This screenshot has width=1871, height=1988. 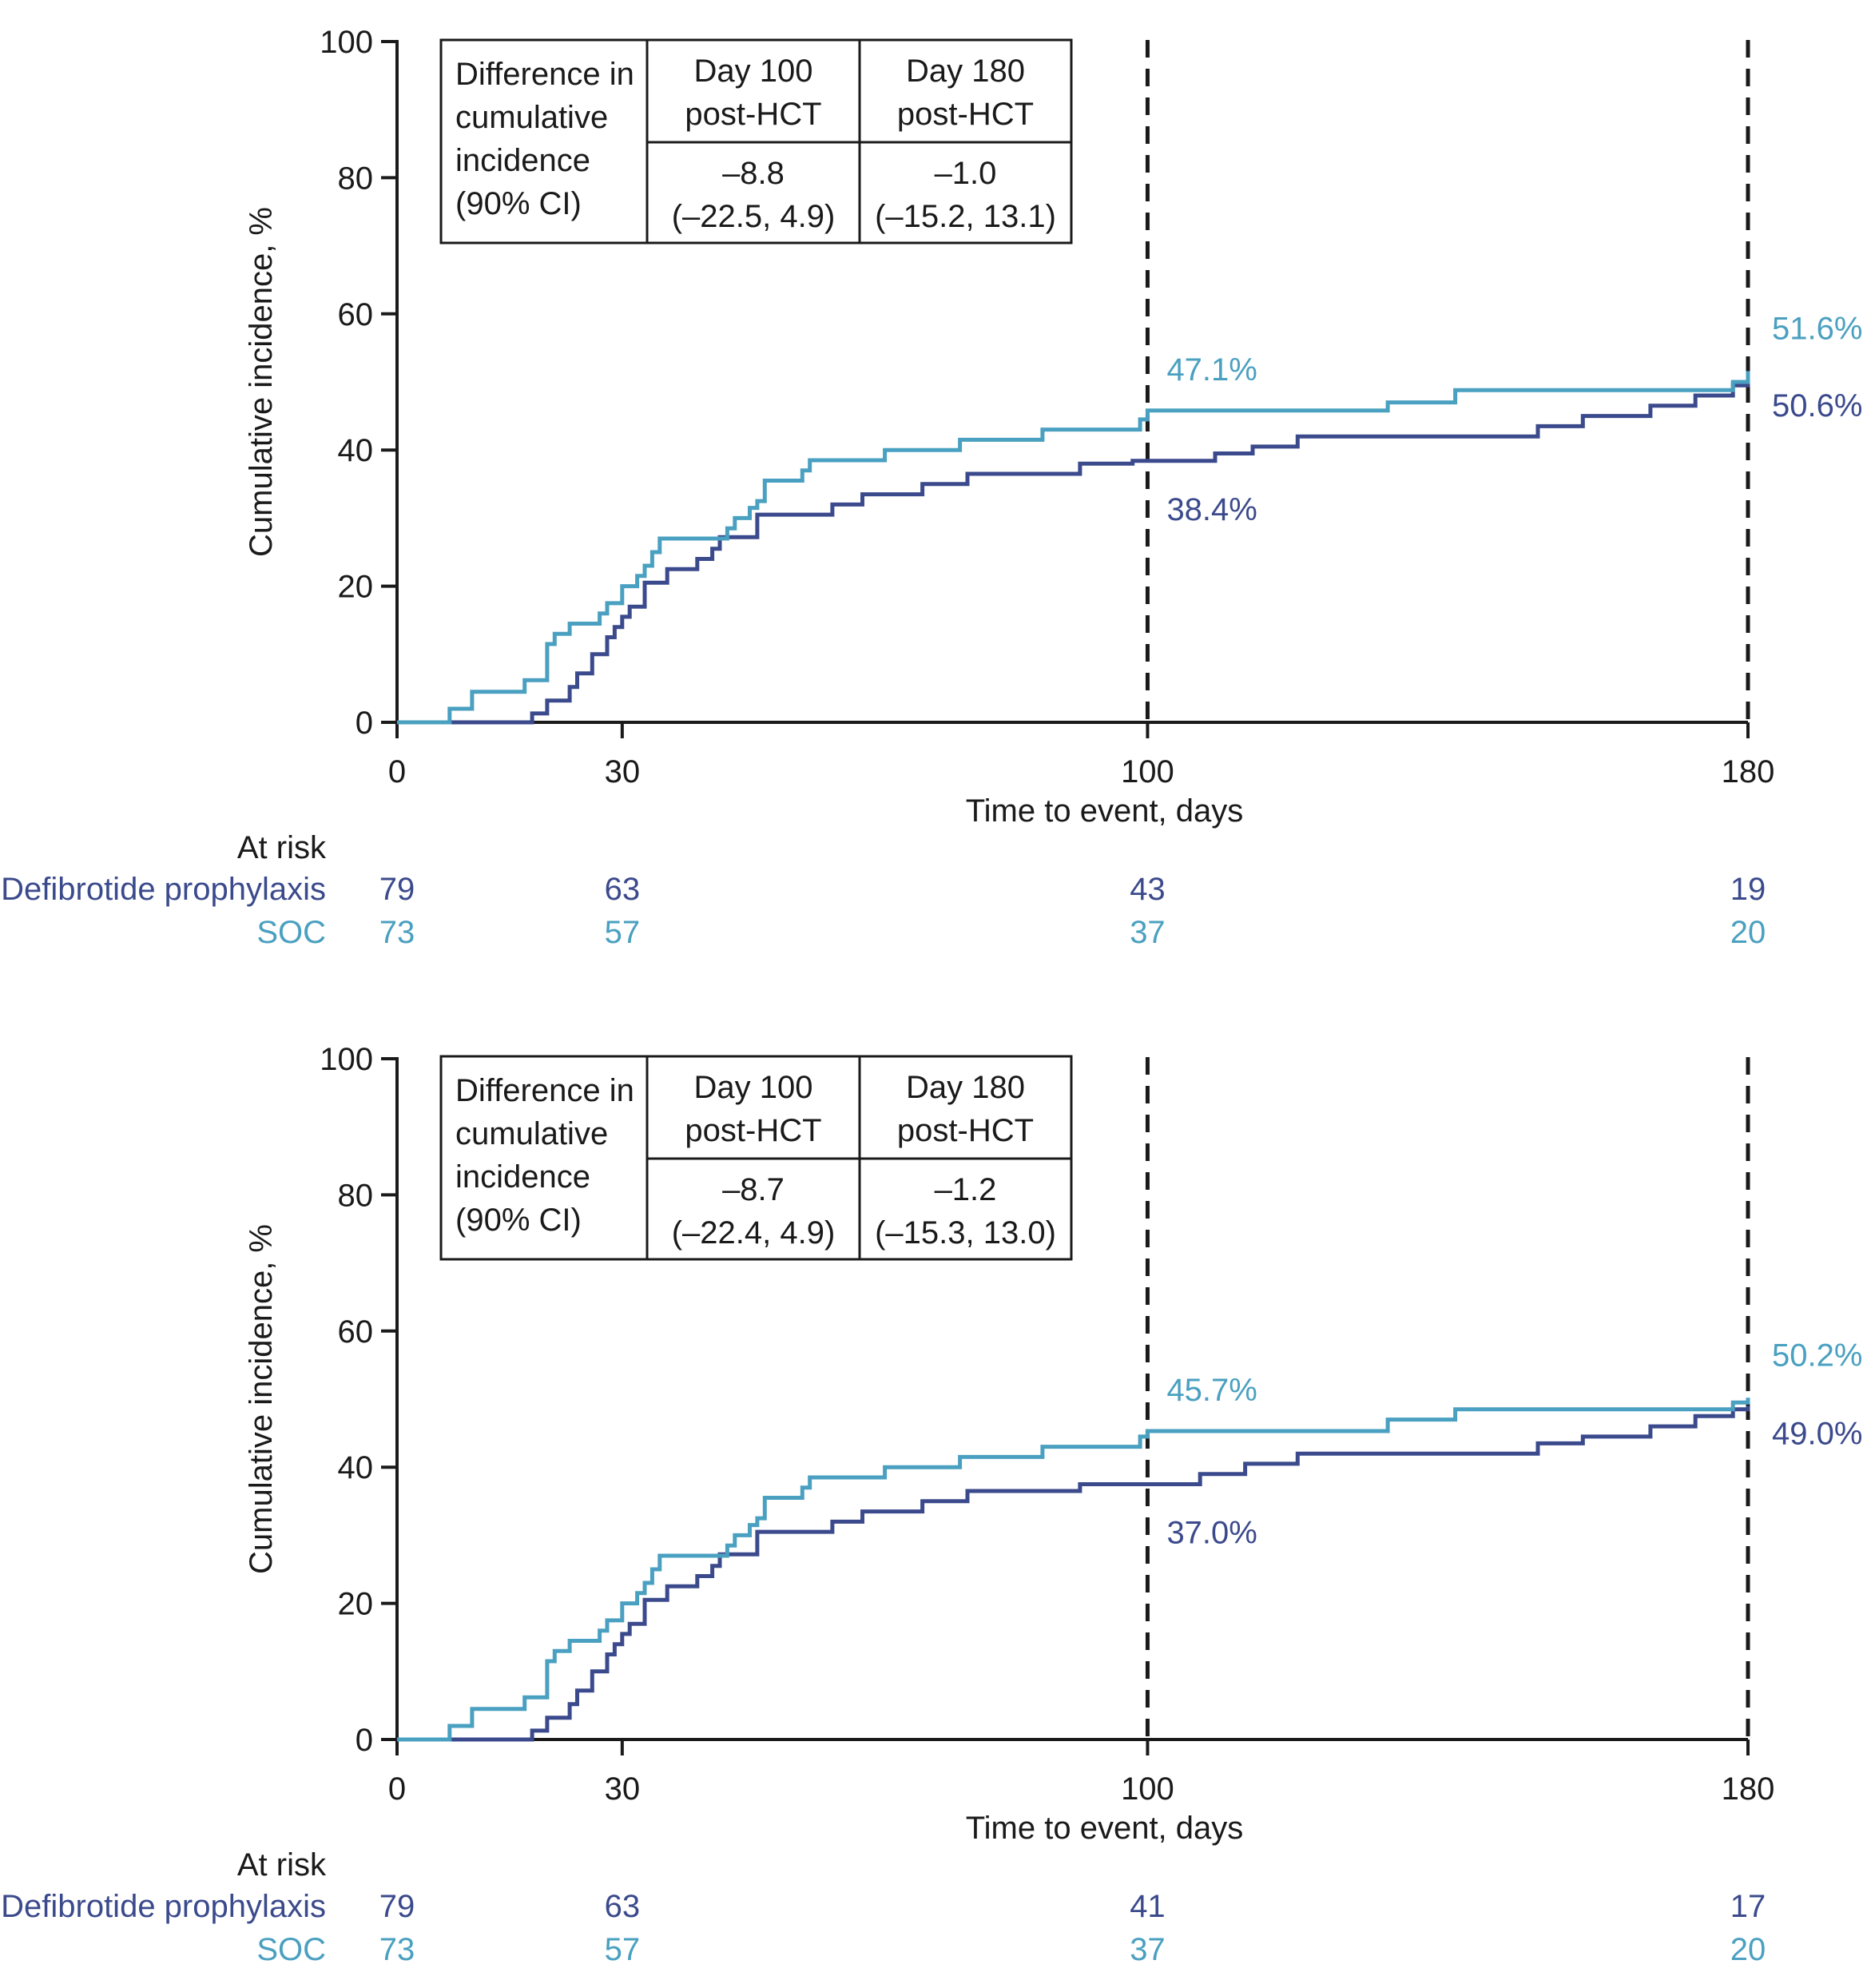 I want to click on ci-table-value: –8.8, so click(x=754, y=173).